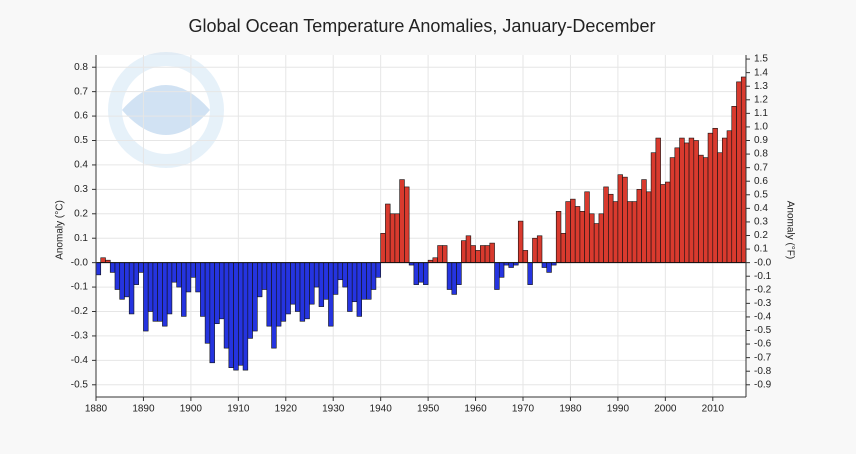 This screenshot has height=454, width=856. What do you see at coordinates (80, 262) in the screenshot?
I see `y-tick-label: -0.0` at bounding box center [80, 262].